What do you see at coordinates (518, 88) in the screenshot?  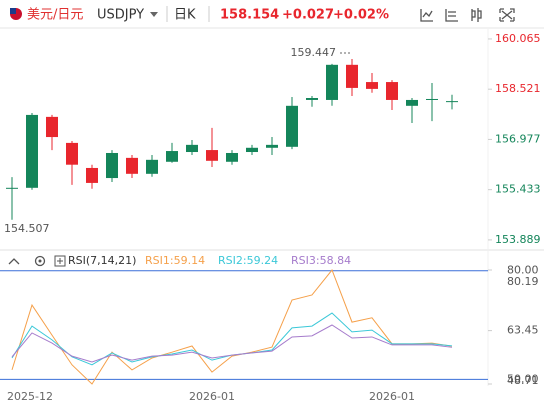 I see `y-tick-label: 158.521` at bounding box center [518, 88].